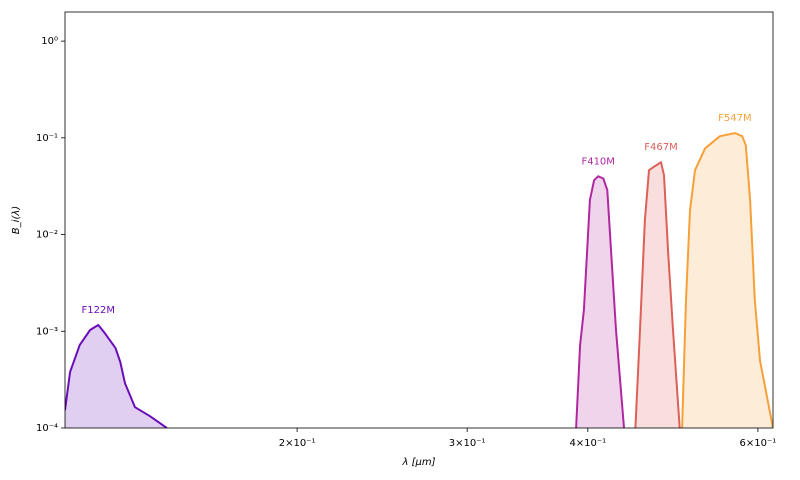 This screenshot has height=480, width=800. I want to click on x-tick-label: 6×10⁻¹, so click(758, 443).